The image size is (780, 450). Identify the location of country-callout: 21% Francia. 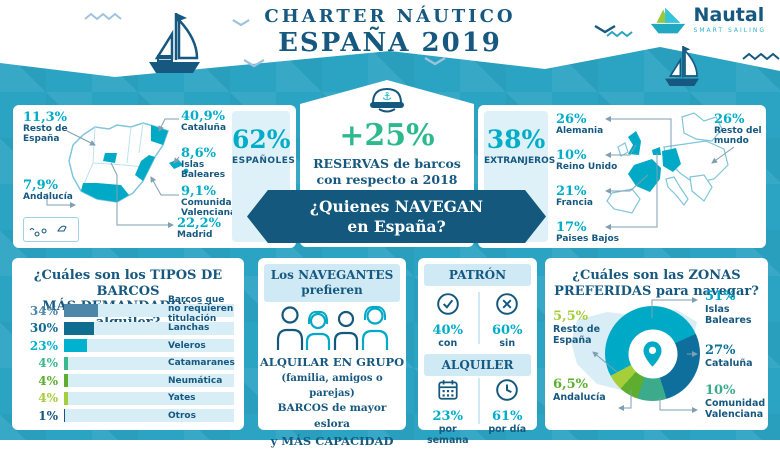
(574, 196).